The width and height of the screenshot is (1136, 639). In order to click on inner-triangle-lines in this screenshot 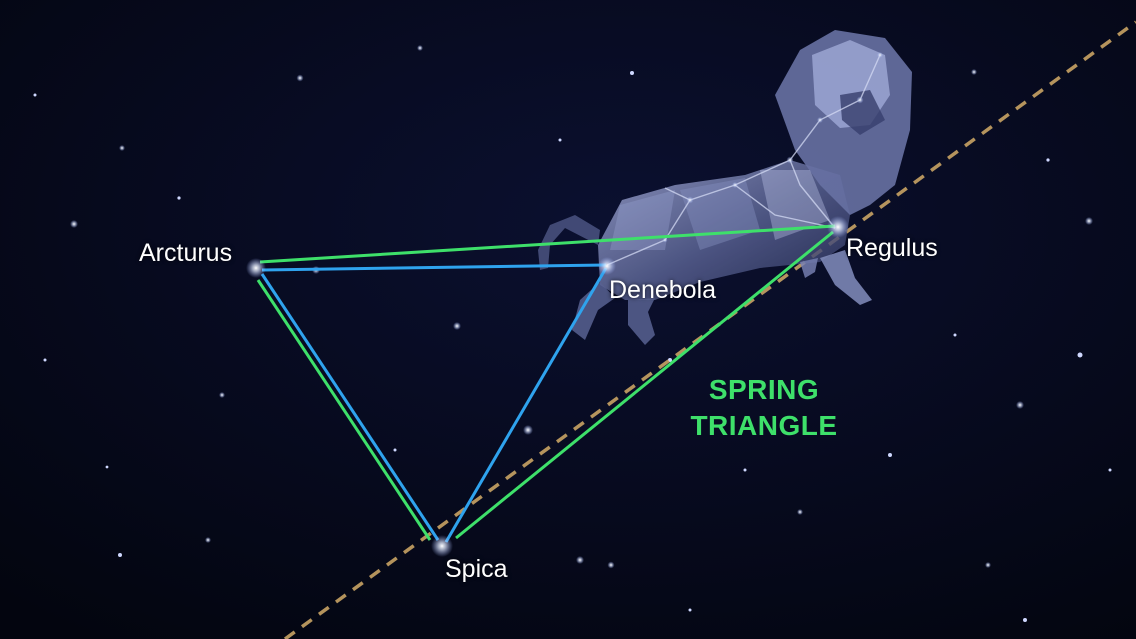, I will do `click(434, 403)`.